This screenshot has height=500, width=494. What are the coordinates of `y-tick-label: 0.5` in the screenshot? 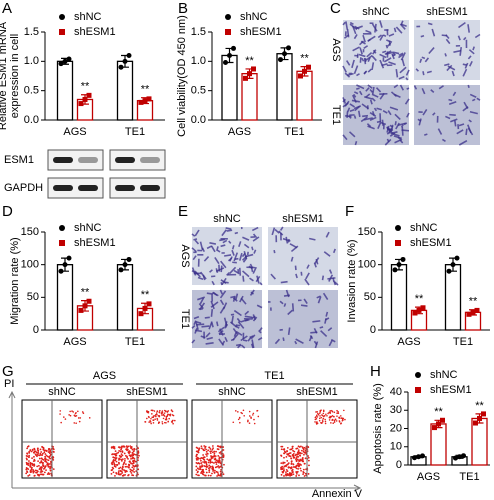 It's located at (198, 91).